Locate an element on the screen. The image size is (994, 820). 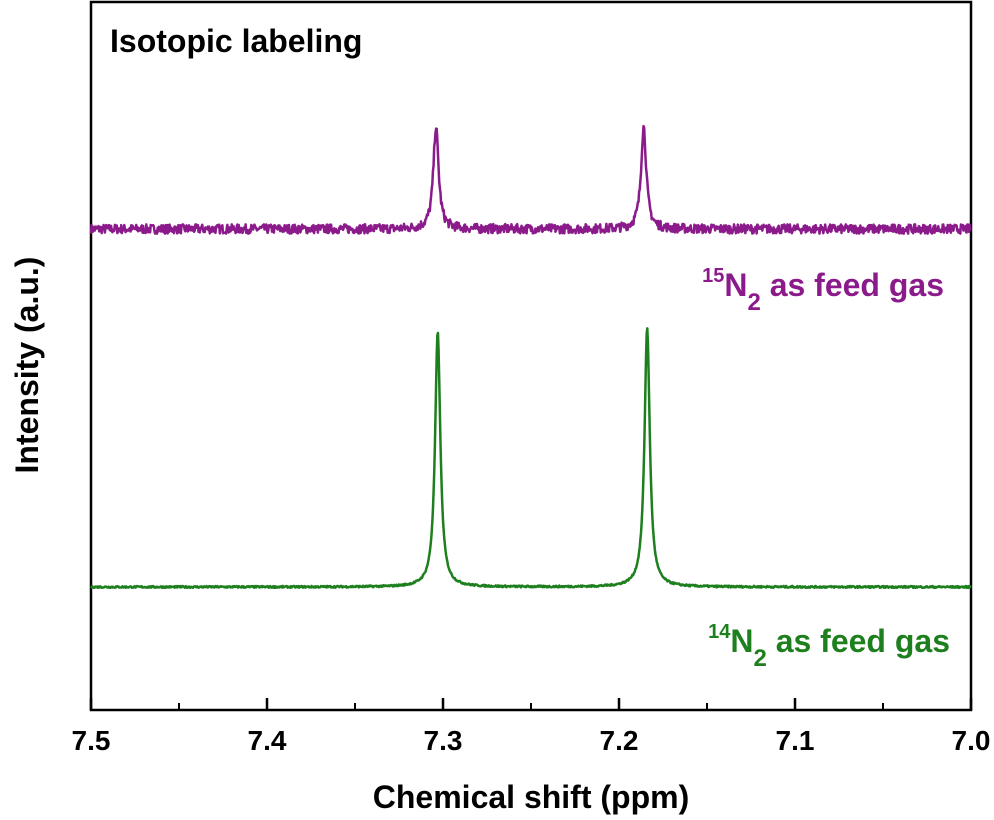
series-label-15n2-sup: 15 is located at coordinates (713, 276).